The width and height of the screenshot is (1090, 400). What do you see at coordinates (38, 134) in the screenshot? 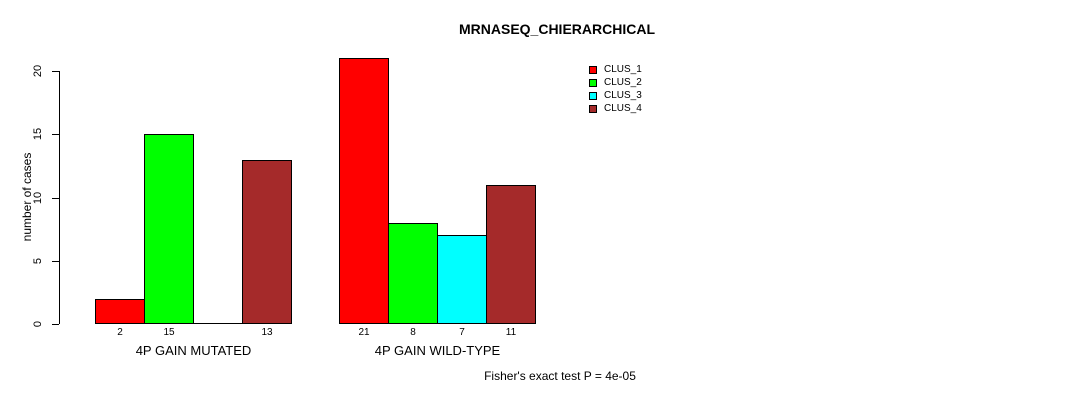
I see `y-tick-label-text: 15` at bounding box center [38, 134].